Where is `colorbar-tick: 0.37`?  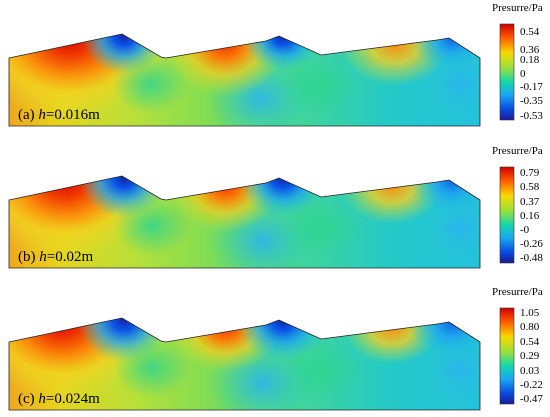
colorbar-tick: 0.37 is located at coordinates (530, 202).